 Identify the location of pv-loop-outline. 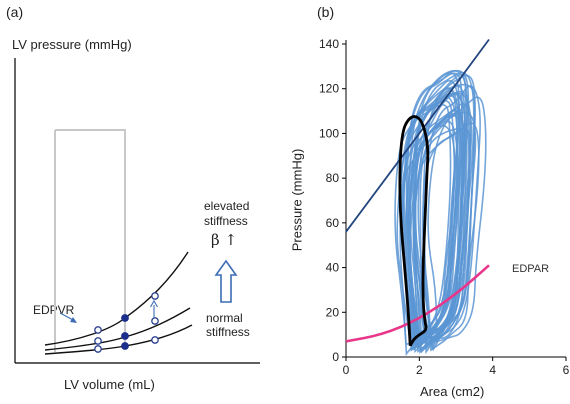
(90, 240).